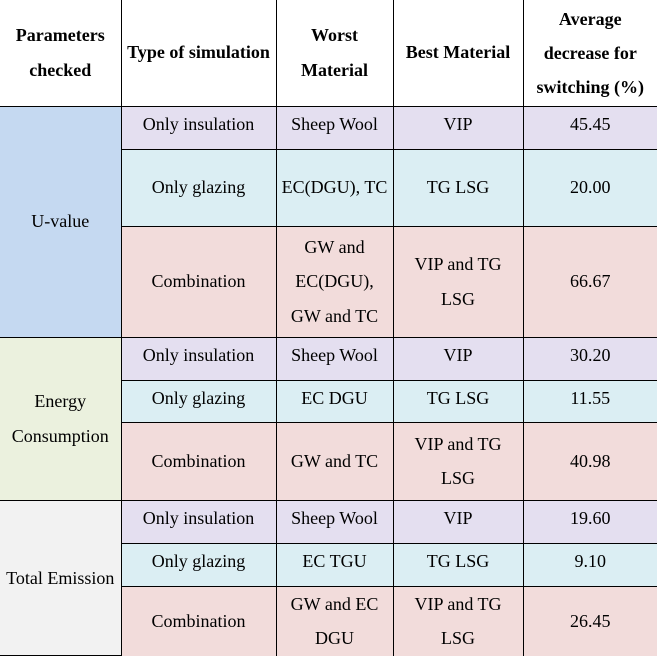  Describe the element at coordinates (61, 221) in the screenshot. I see `parameter-cell-u-value: U-value` at that location.